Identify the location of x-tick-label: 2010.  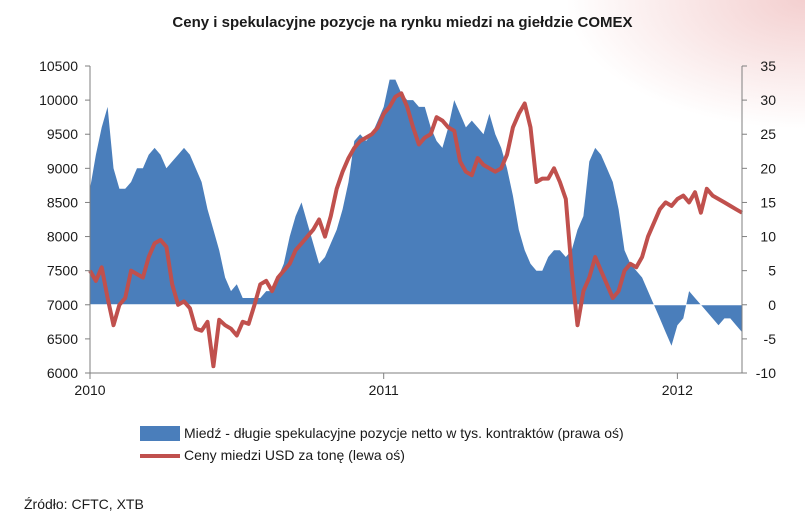
(89, 390).